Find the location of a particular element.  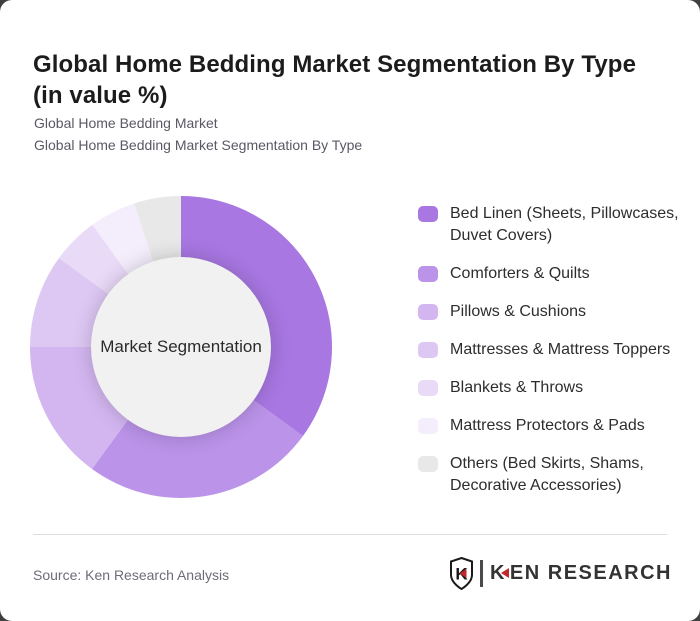

wordmark-first-letter: K is located at coordinates (497, 572).